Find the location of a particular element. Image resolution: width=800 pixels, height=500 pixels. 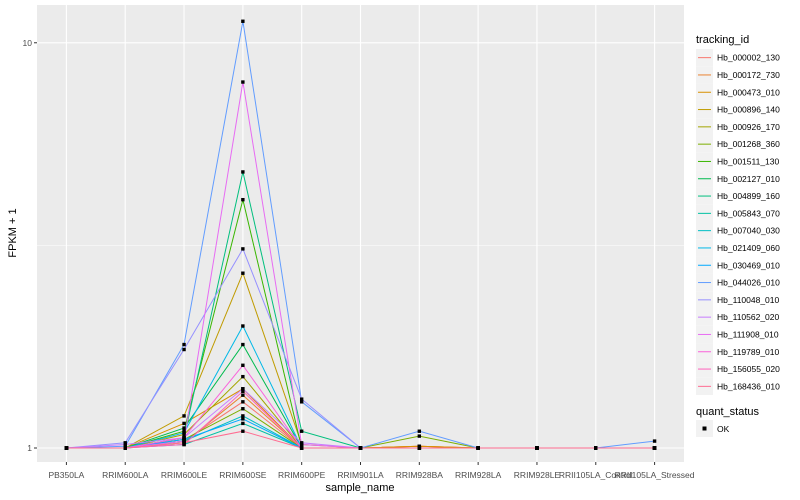

legend-label: Hb_111908_010 is located at coordinates (748, 334).